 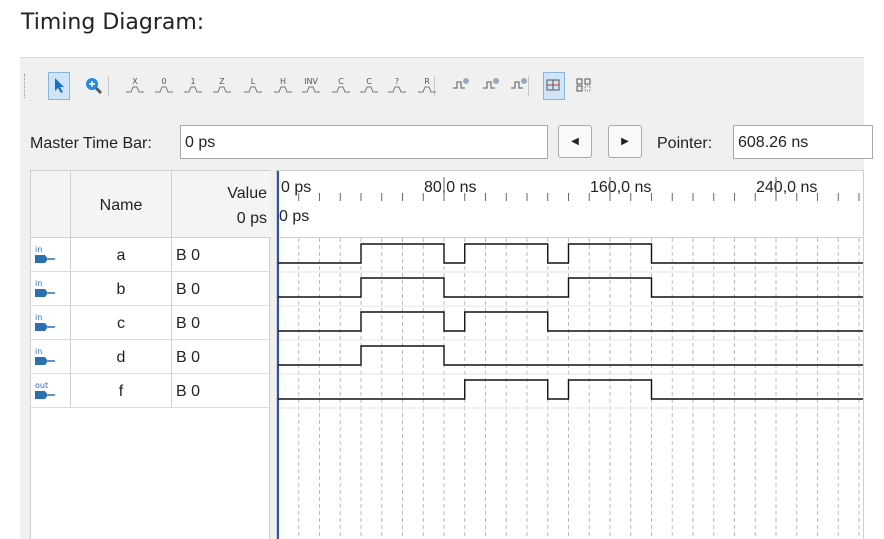 I want to click on svg-text: Z, so click(x=222, y=81).